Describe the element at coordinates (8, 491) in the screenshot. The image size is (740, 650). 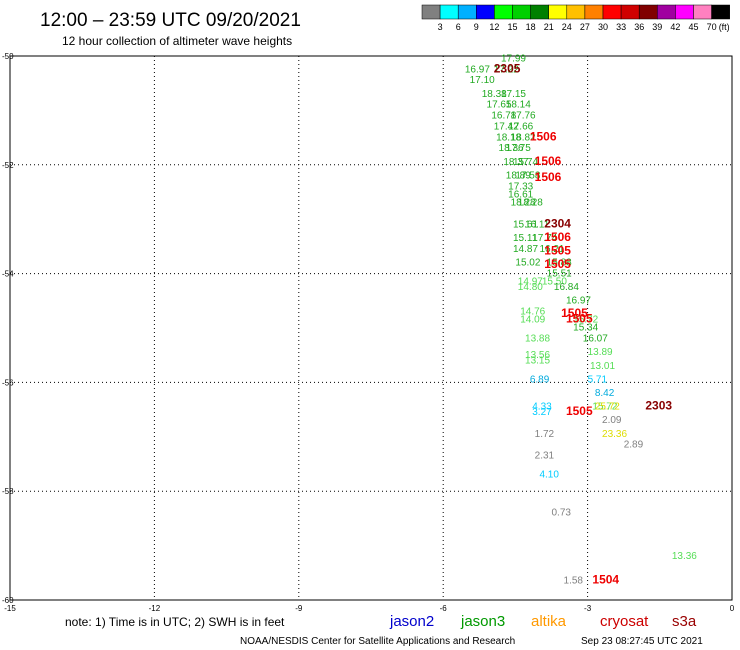
I see `y-tick-label: -58` at that location.